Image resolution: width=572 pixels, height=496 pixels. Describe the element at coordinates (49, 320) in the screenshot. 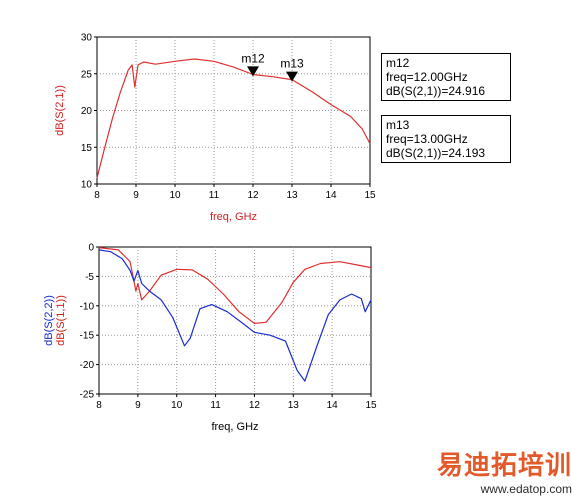

I see `y-axis-label: dB(S(2,2))` at that location.